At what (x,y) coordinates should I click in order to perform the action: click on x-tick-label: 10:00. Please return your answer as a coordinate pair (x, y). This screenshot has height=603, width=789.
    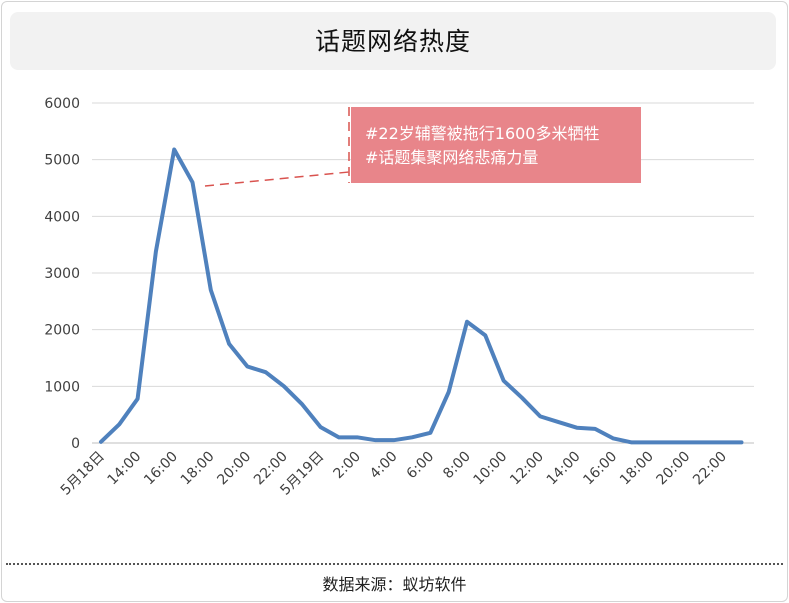
    Looking at the image, I should click on (491, 469).